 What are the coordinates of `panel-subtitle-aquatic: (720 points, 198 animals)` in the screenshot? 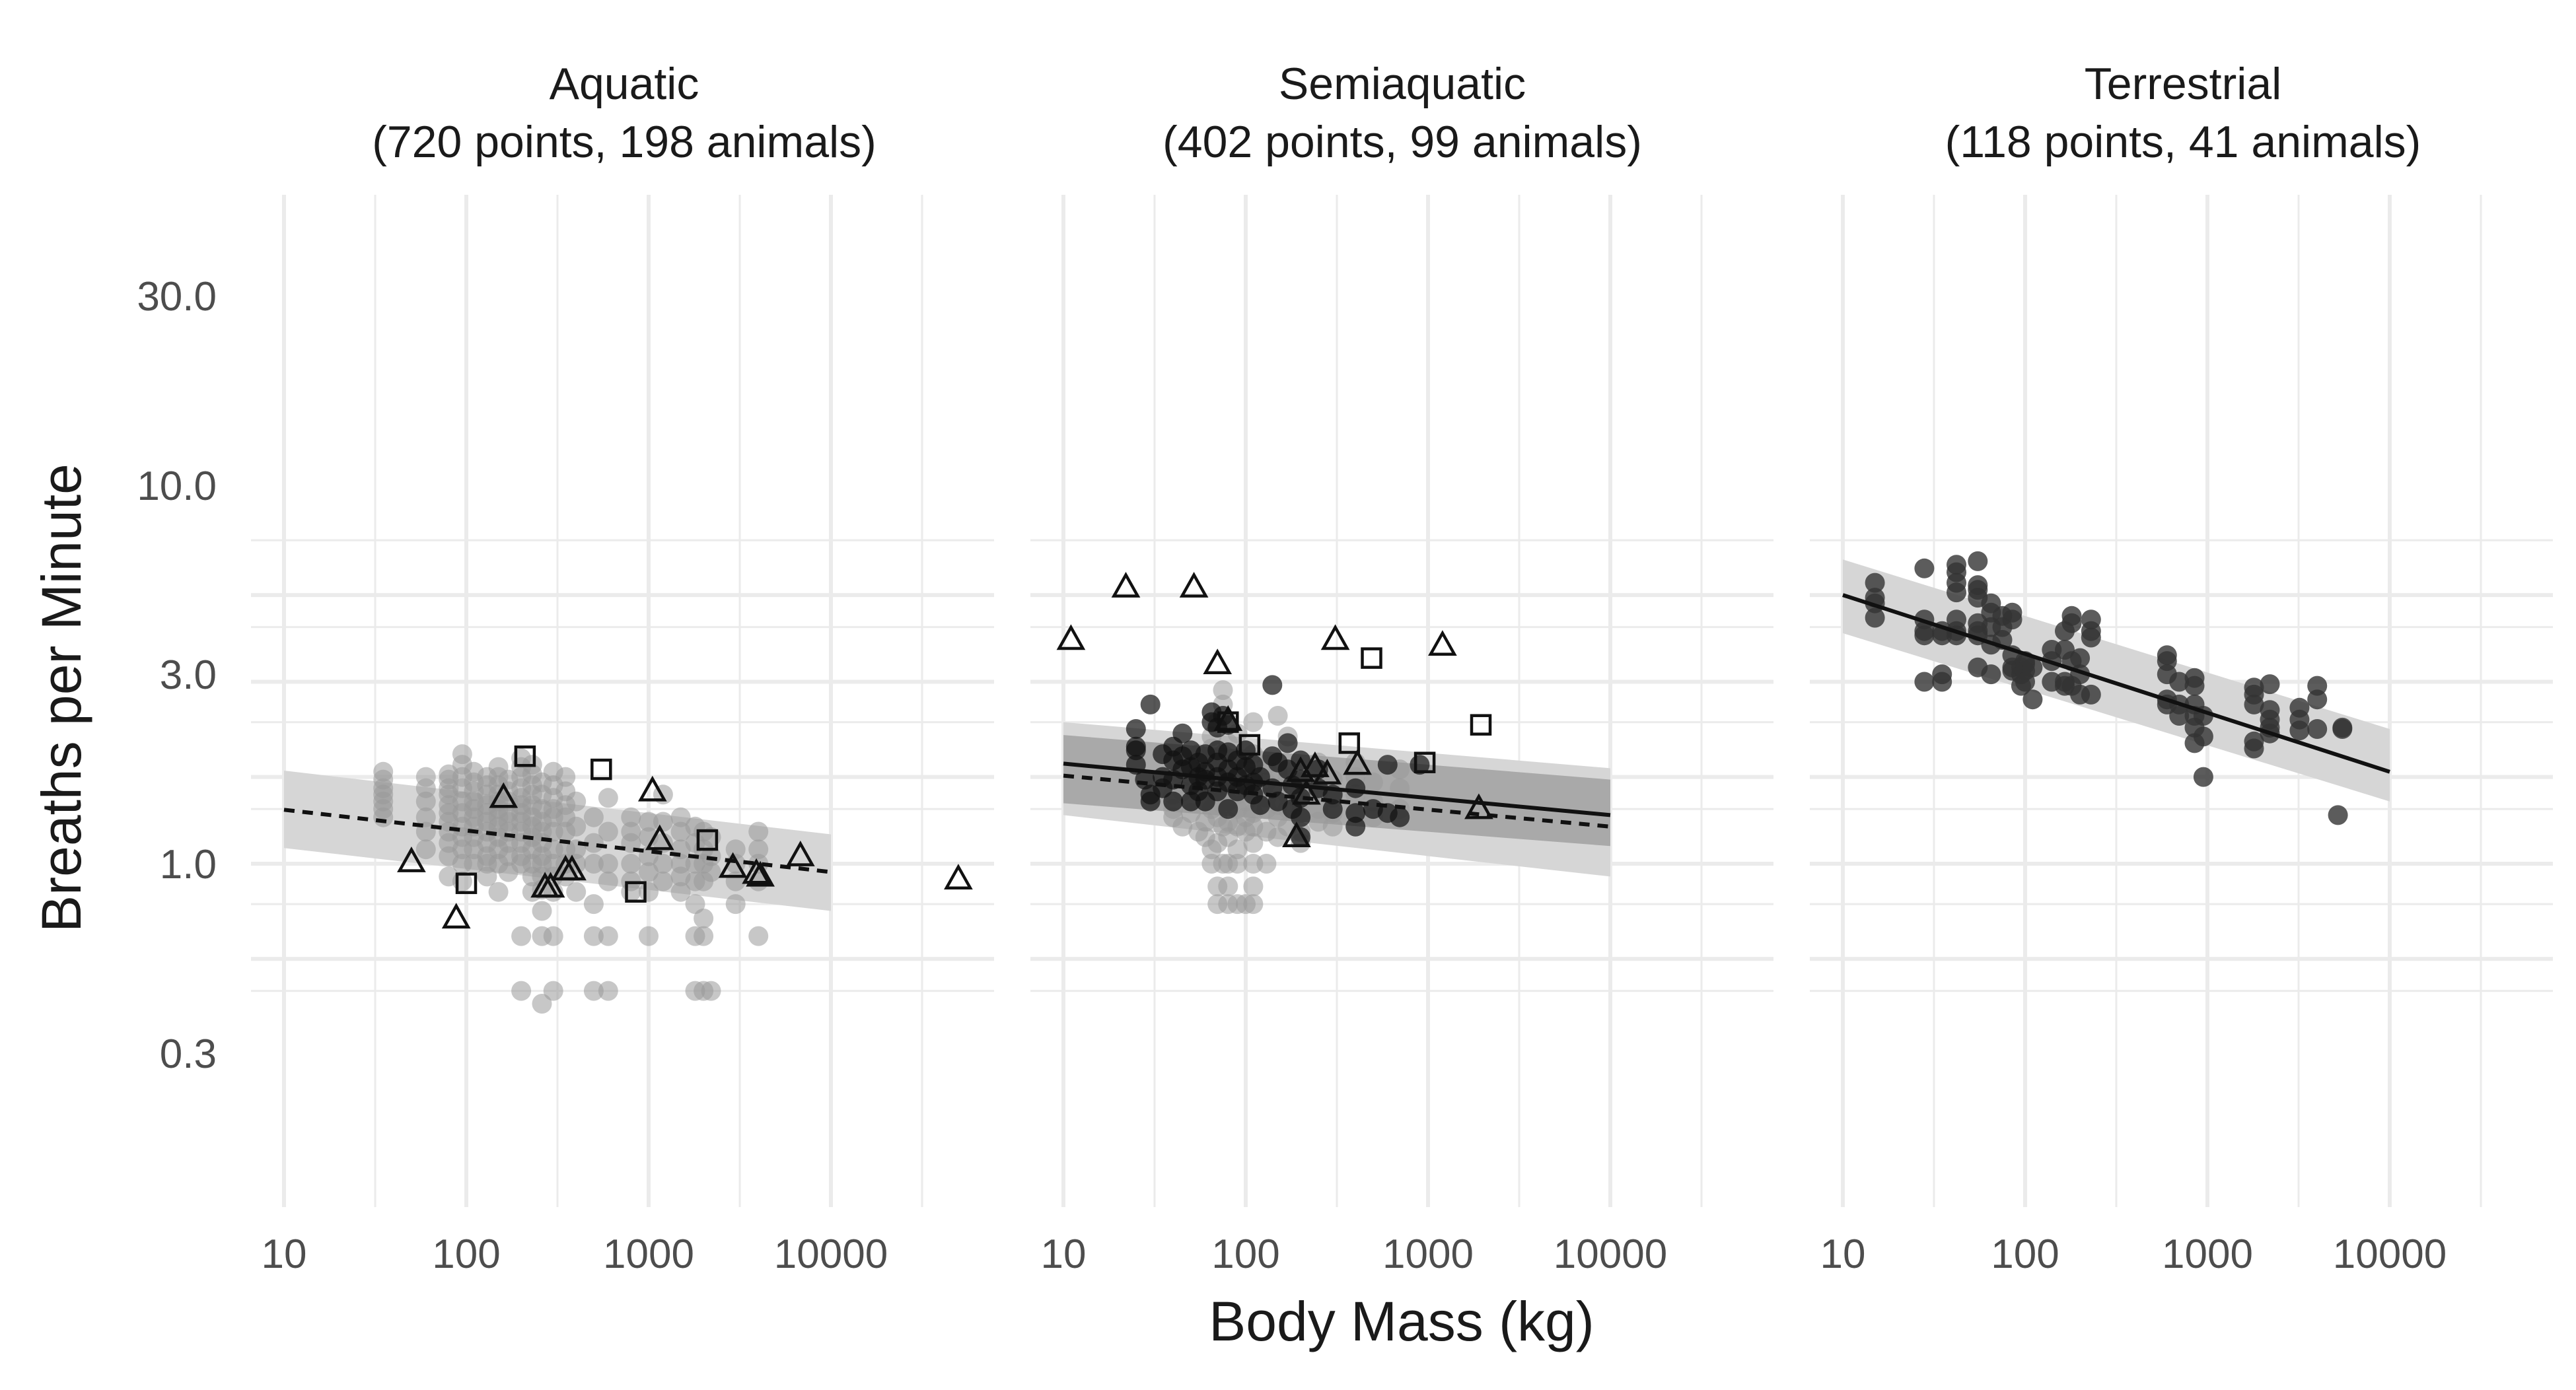 It's located at (624, 142).